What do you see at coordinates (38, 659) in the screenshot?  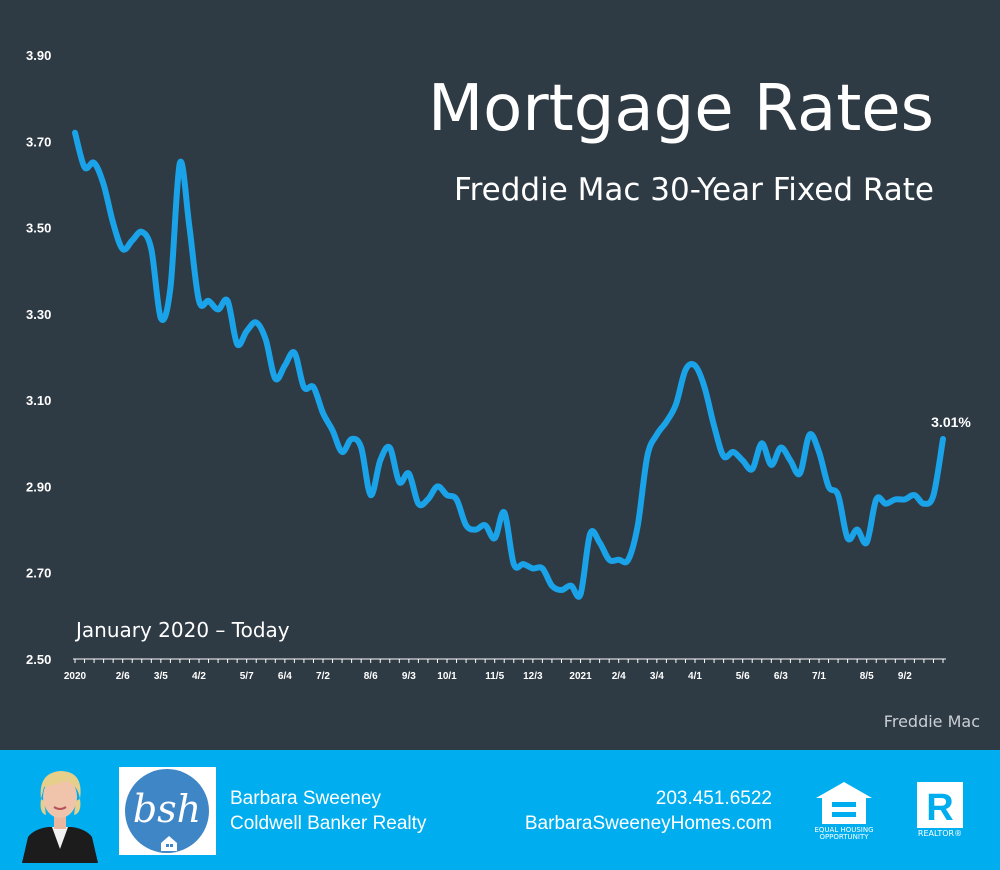 I see `y-tick-label: 2.50` at bounding box center [38, 659].